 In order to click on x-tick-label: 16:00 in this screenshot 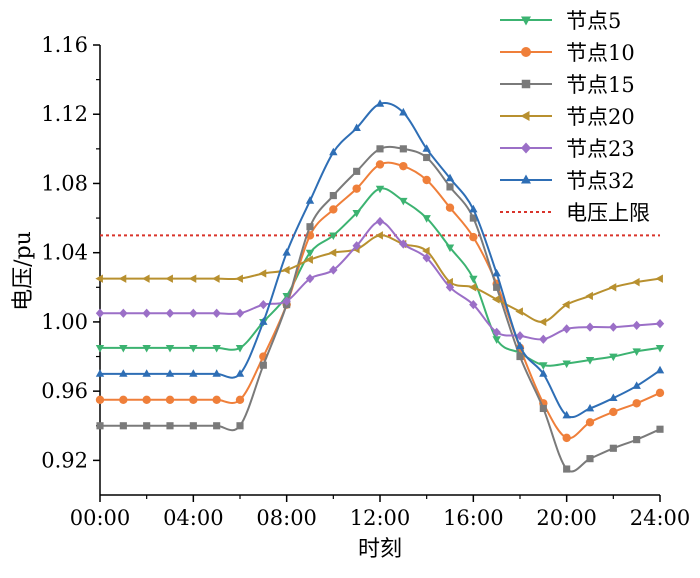, I will do `click(473, 518)`.